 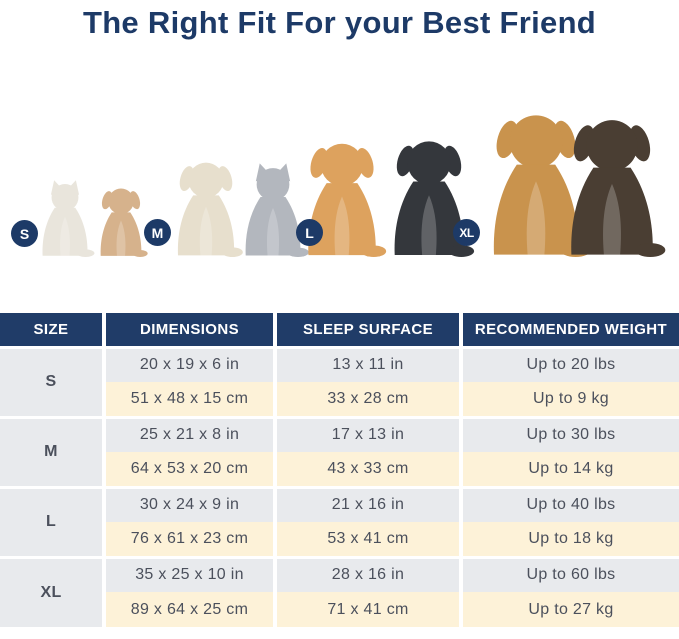 What do you see at coordinates (367, 609) in the screenshot?
I see `sleep-surface-cell: 71 x 41 cm` at bounding box center [367, 609].